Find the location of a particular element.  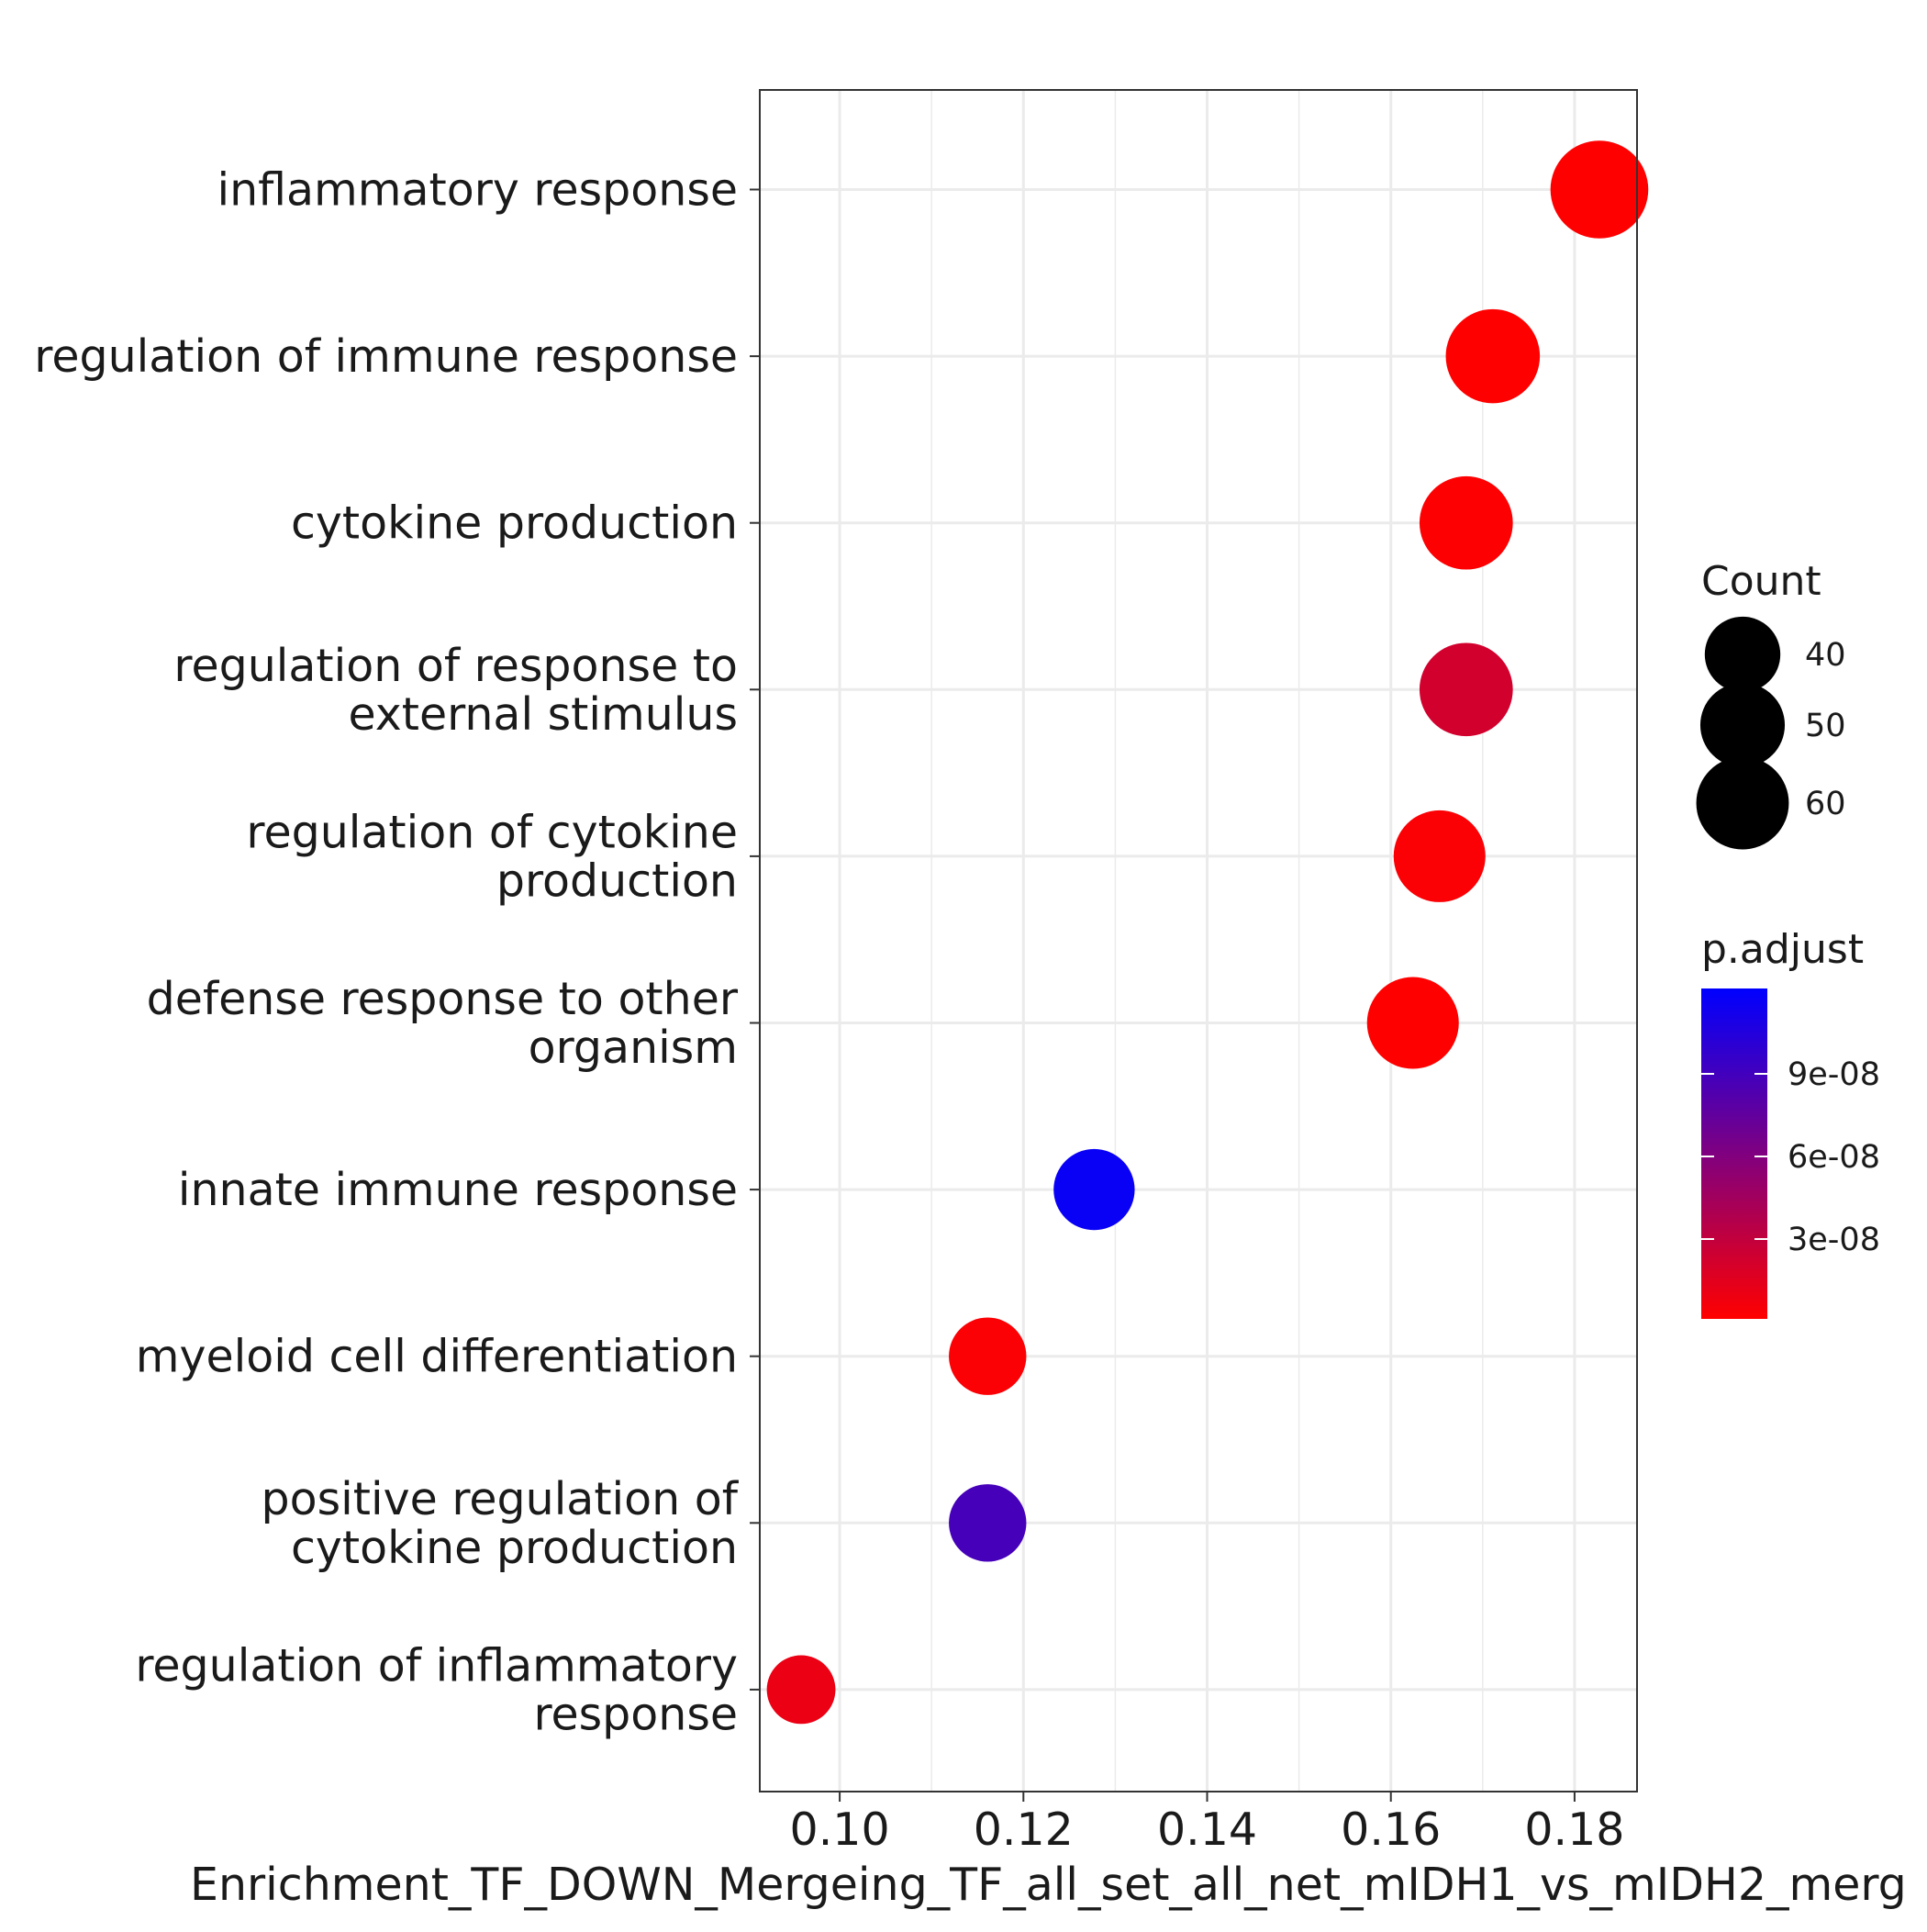

x-tick-label: 0.12 is located at coordinates (1024, 1830).